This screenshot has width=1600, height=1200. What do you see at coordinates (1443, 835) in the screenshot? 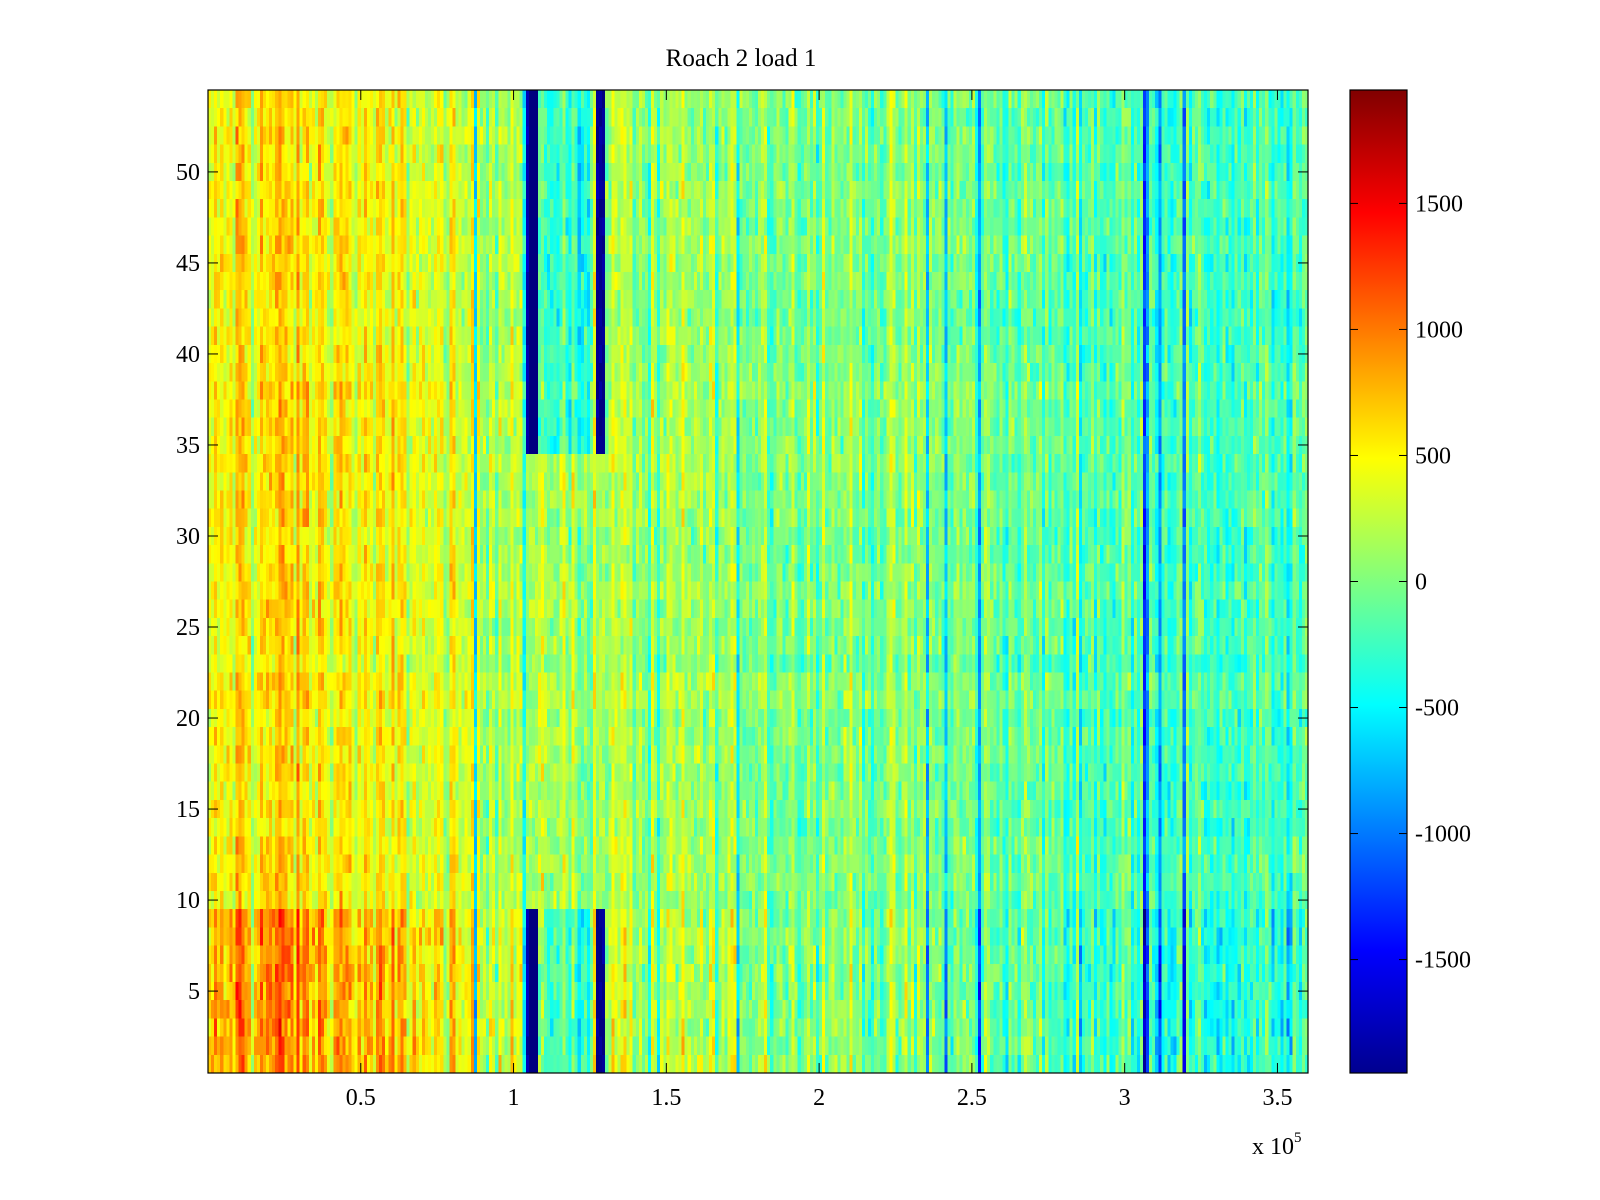
I see `colorbar-tick-label: -1000` at bounding box center [1443, 835].